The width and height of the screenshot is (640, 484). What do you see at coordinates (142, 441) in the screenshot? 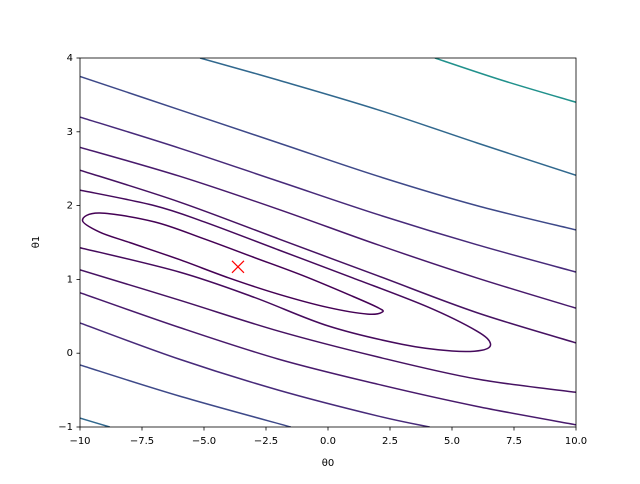
I see `x-tick-label: −7.5` at bounding box center [142, 441].